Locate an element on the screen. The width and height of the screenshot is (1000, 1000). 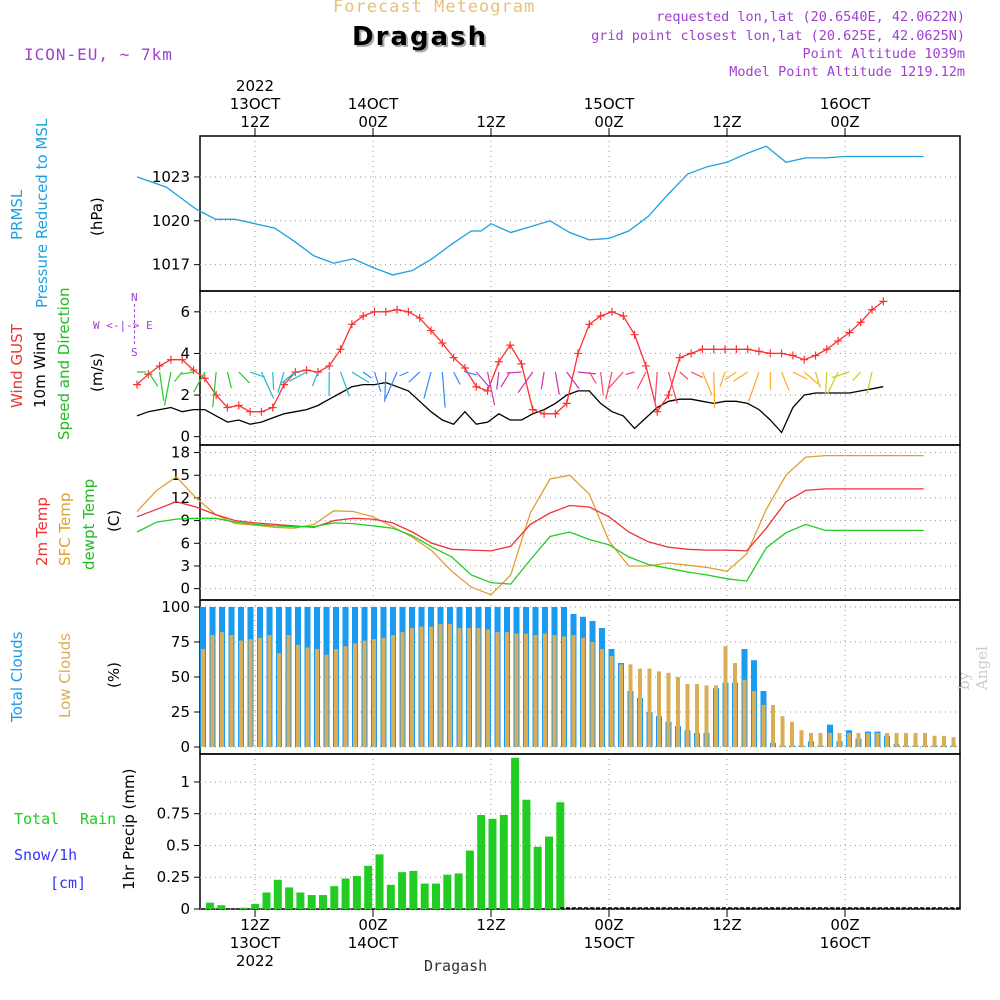
wind10m-label: 10m Wind is located at coordinates (40, 369).